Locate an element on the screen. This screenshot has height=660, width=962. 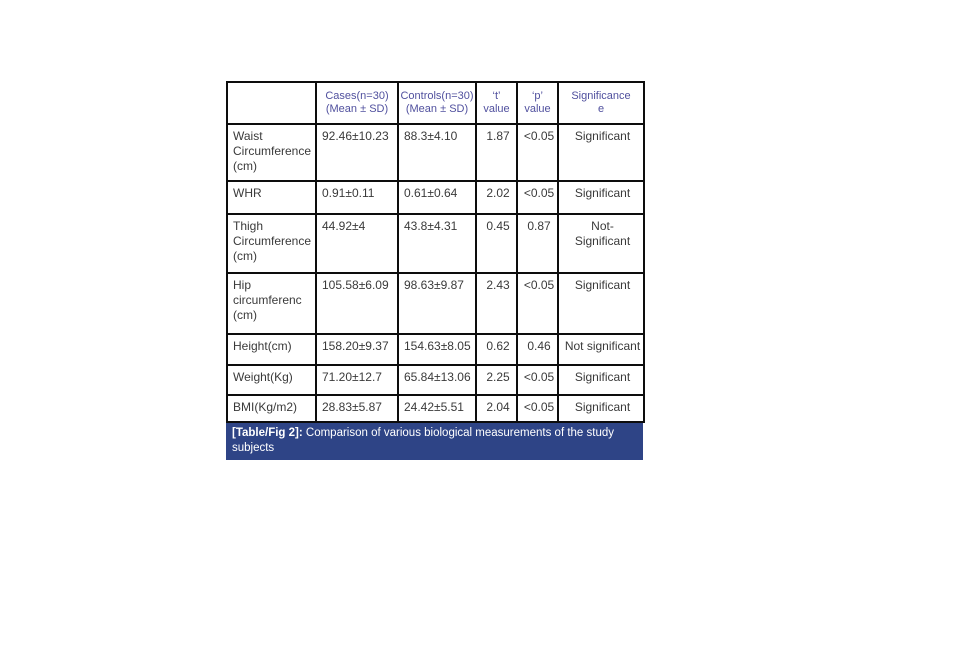
header-significance: Significance e is located at coordinates (601, 103).